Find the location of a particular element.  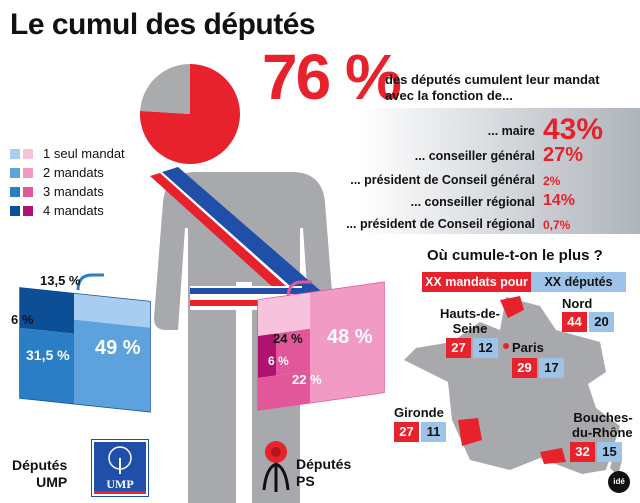

pie-slice-cumulent is located at coordinates (190, 114).